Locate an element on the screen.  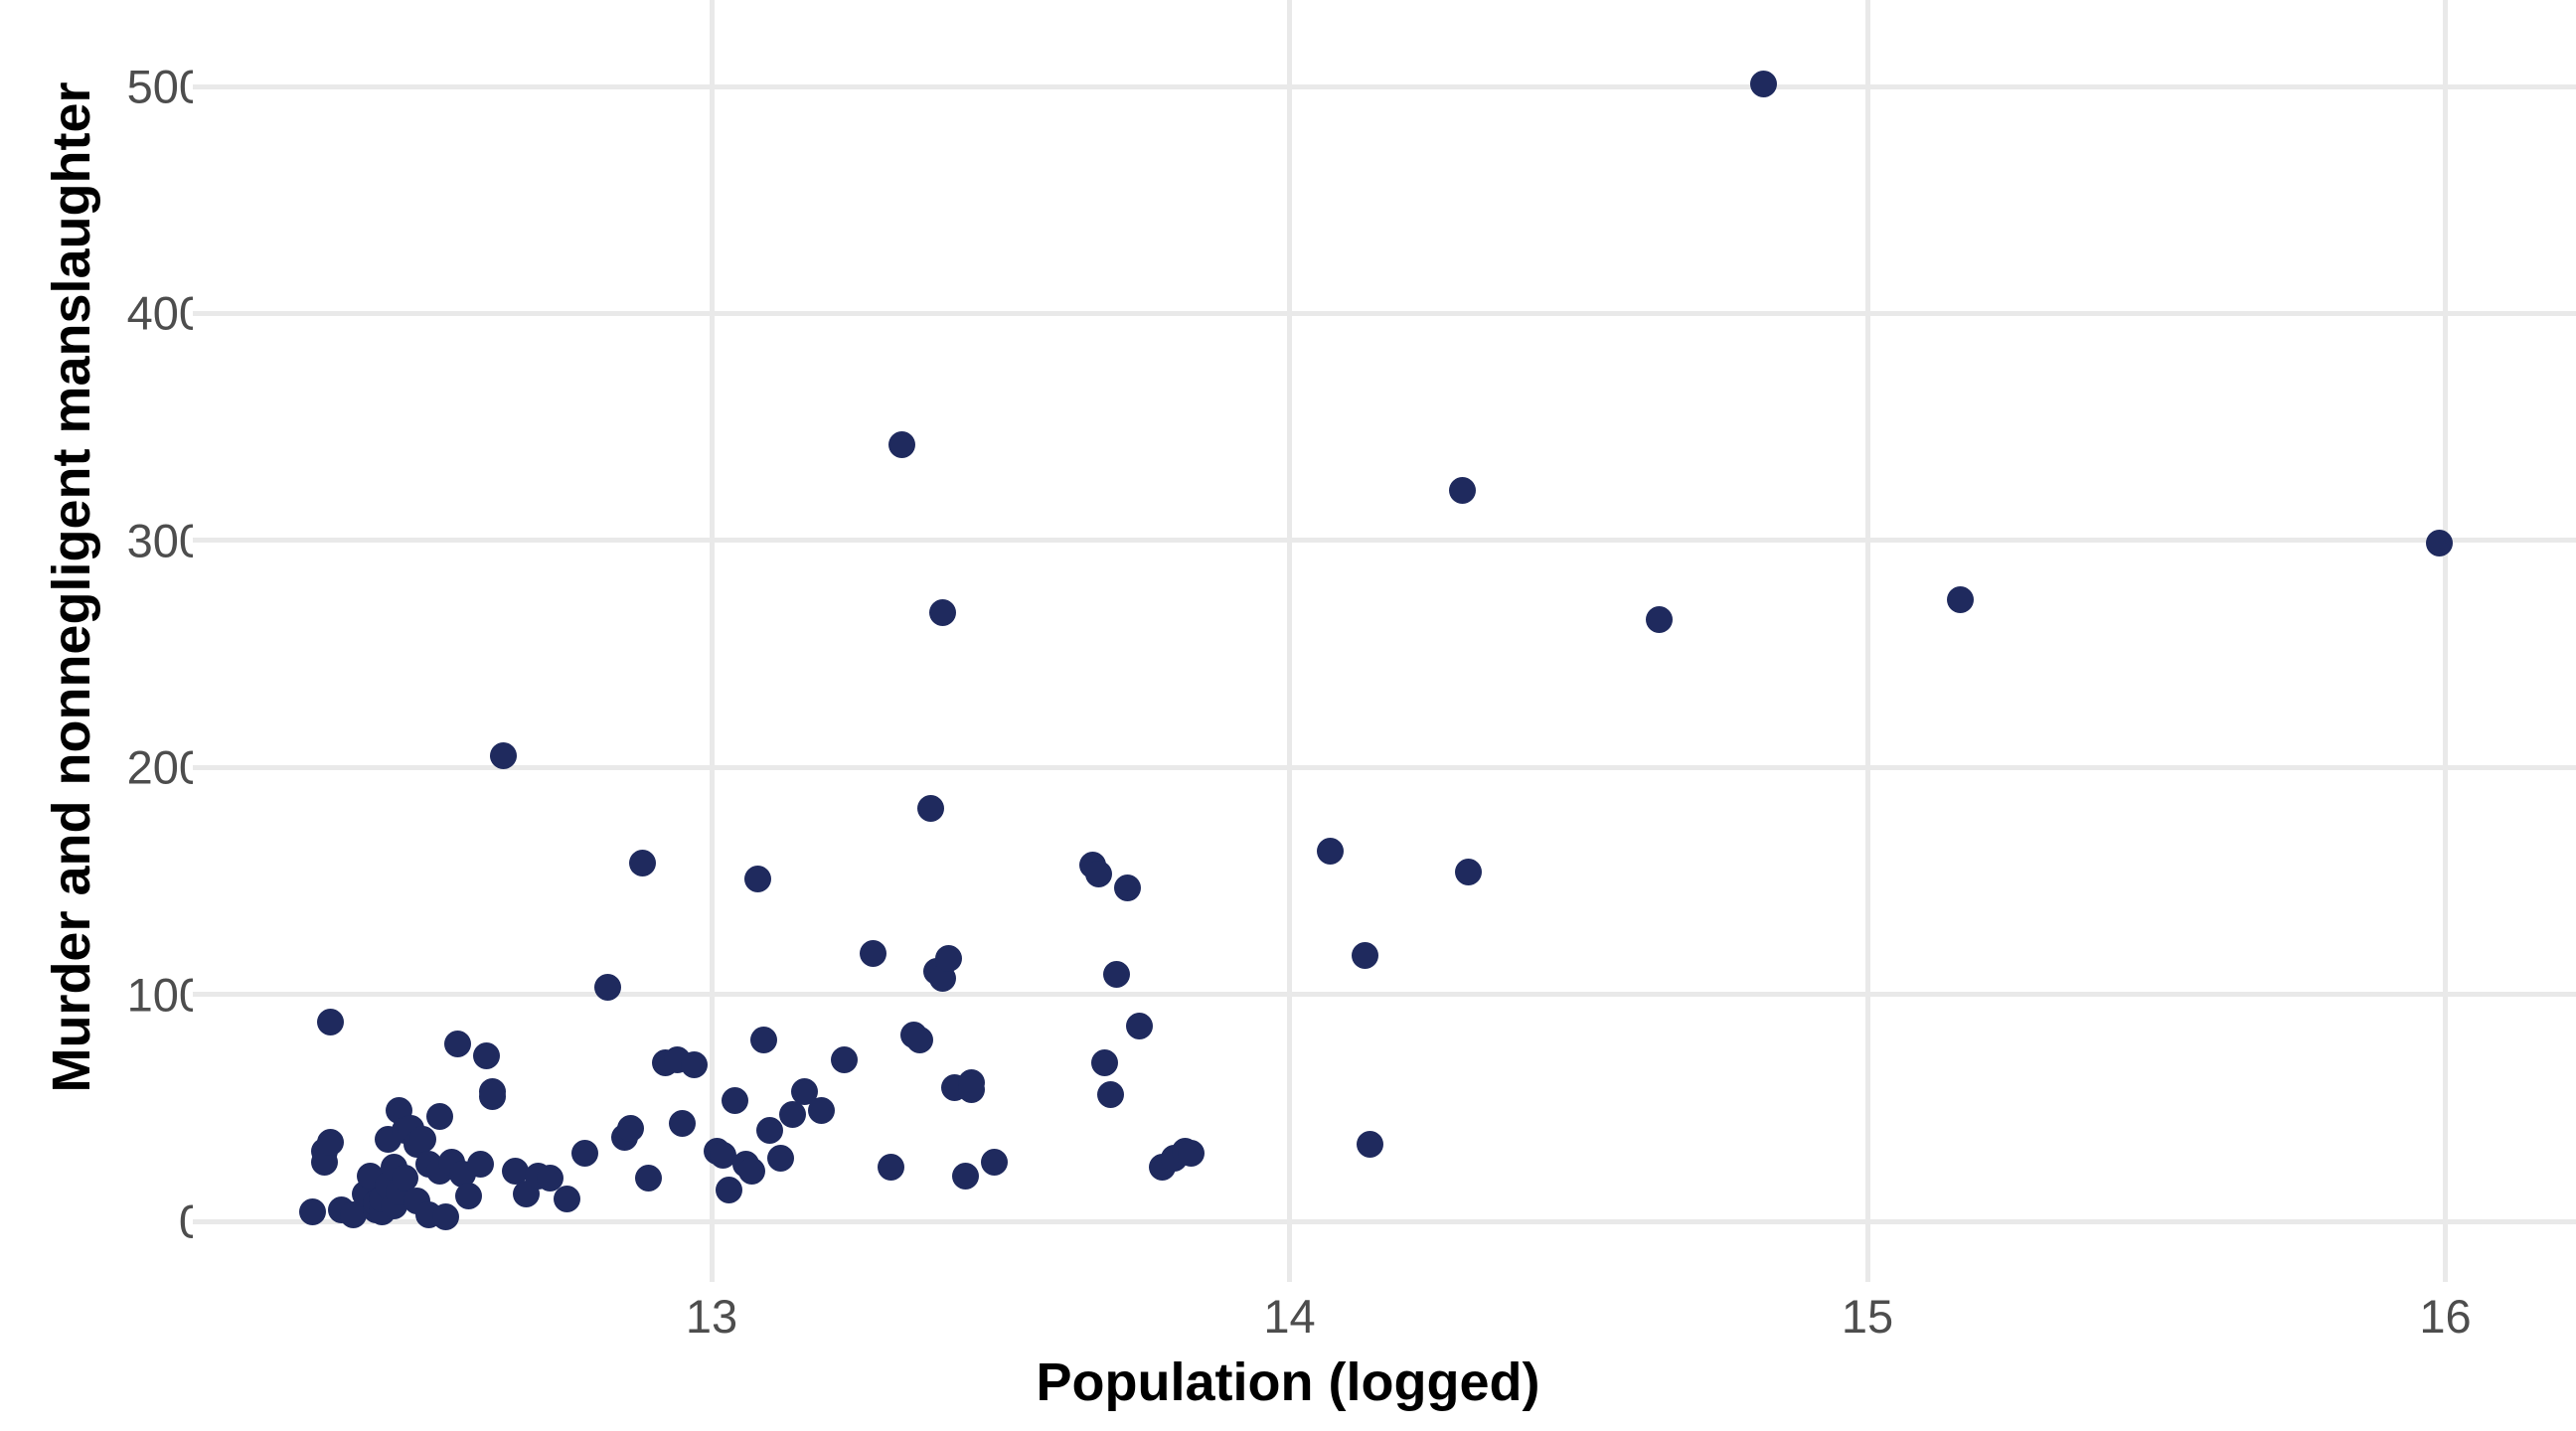
x-tick-label-16: 16 is located at coordinates (2445, 1316).